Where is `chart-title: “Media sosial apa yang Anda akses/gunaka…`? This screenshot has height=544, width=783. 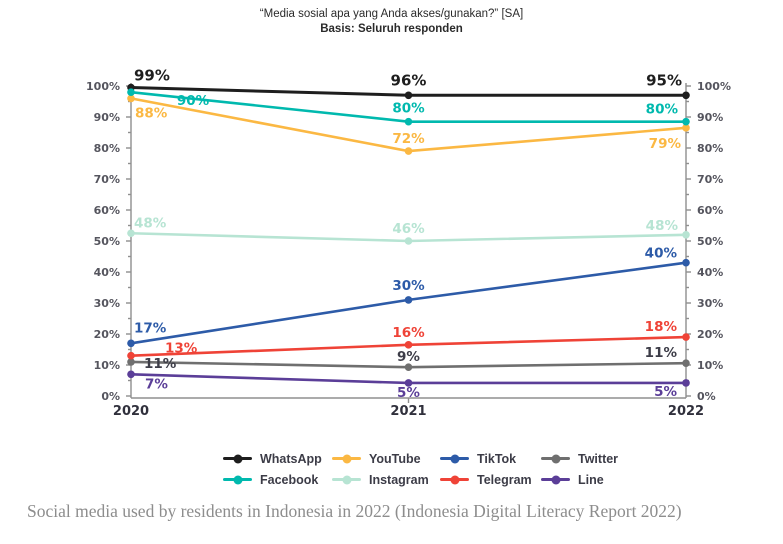
chart-title: “Media sosial apa yang Anda akses/gunaka… is located at coordinates (391, 14).